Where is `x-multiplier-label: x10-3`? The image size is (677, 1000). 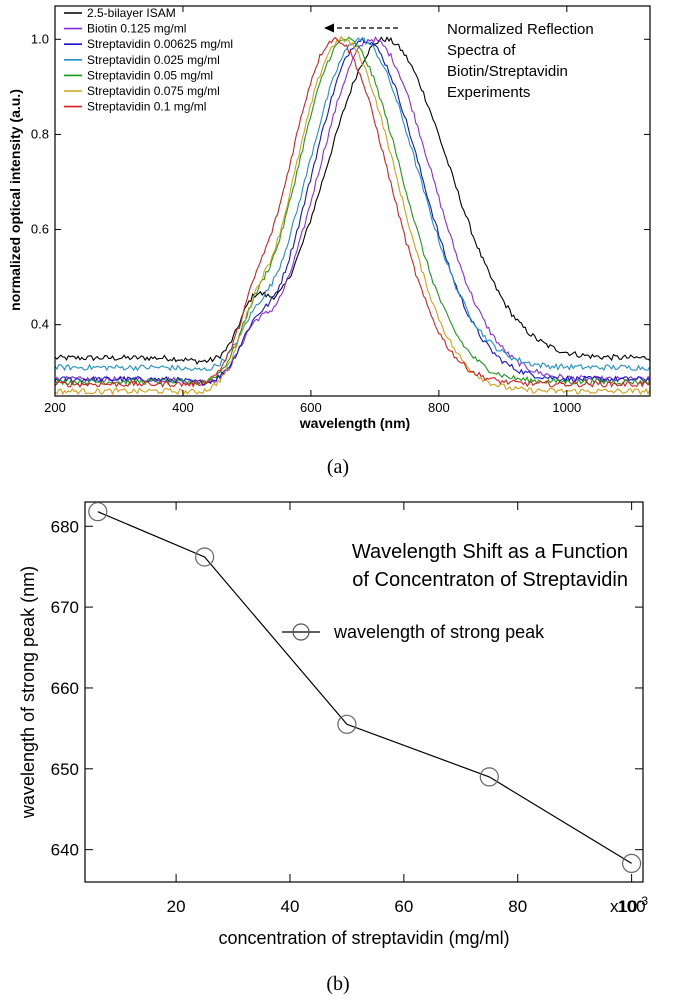
x-multiplier-label: x10-3 is located at coordinates (629, 905).